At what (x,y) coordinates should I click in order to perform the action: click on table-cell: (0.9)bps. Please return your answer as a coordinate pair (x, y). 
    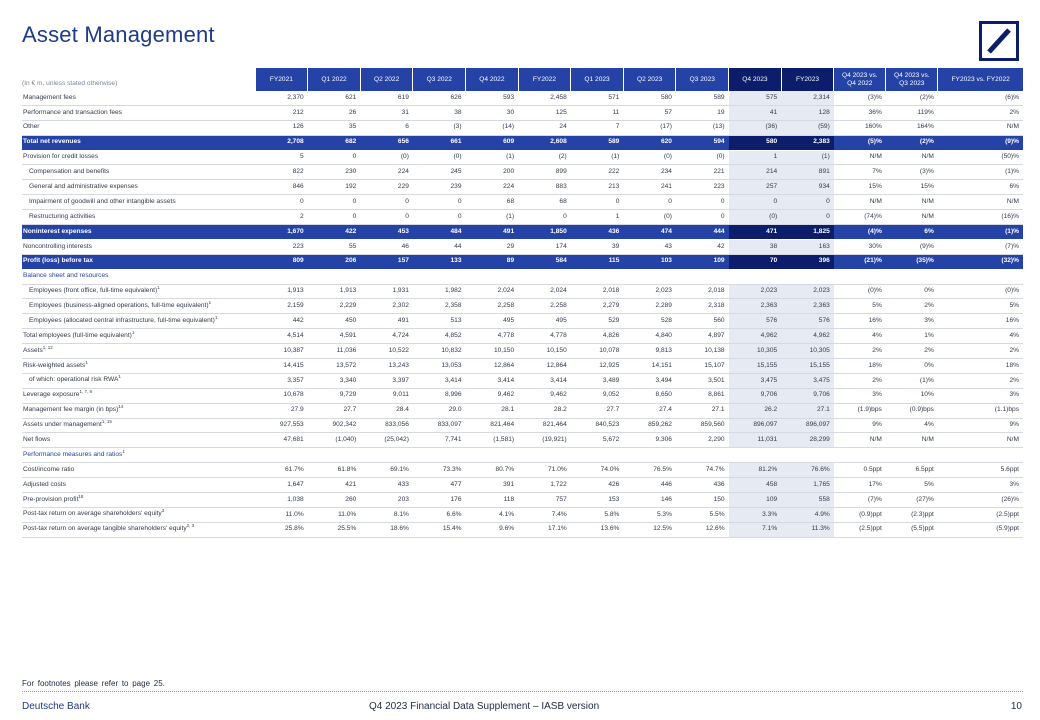
    Looking at the image, I should click on (911, 411).